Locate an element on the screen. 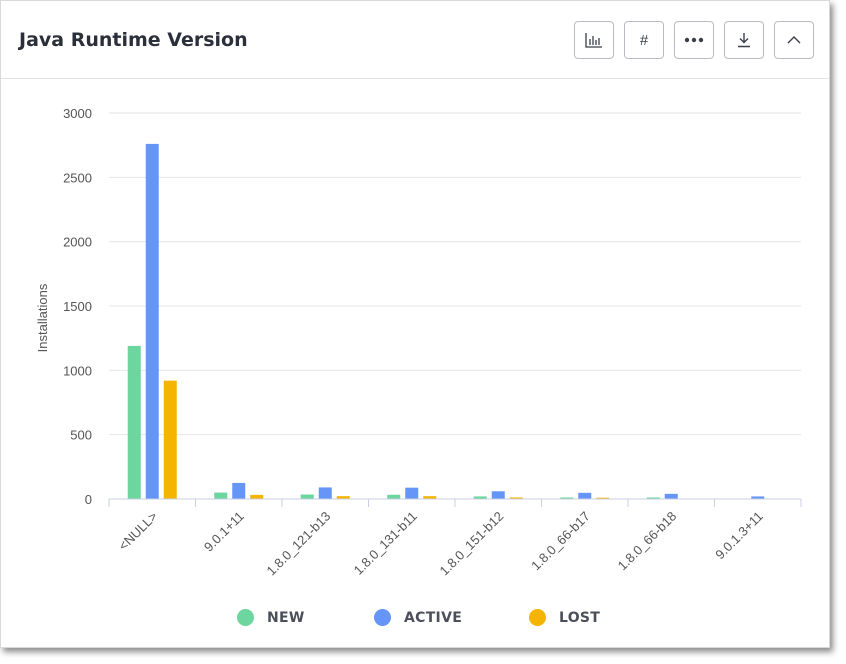  chart-legend: NEW ACTIVE LOST is located at coordinates (415, 621).